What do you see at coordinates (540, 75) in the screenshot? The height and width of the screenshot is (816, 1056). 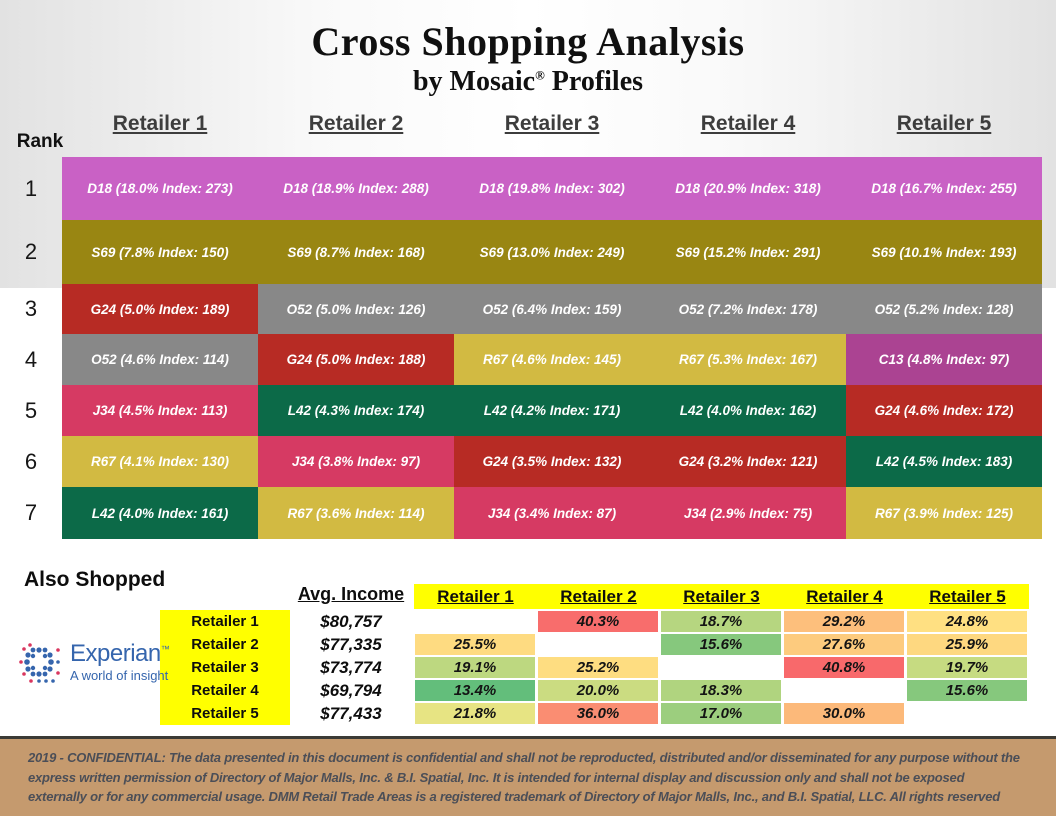 I see `registered-mark: ®` at bounding box center [540, 75].